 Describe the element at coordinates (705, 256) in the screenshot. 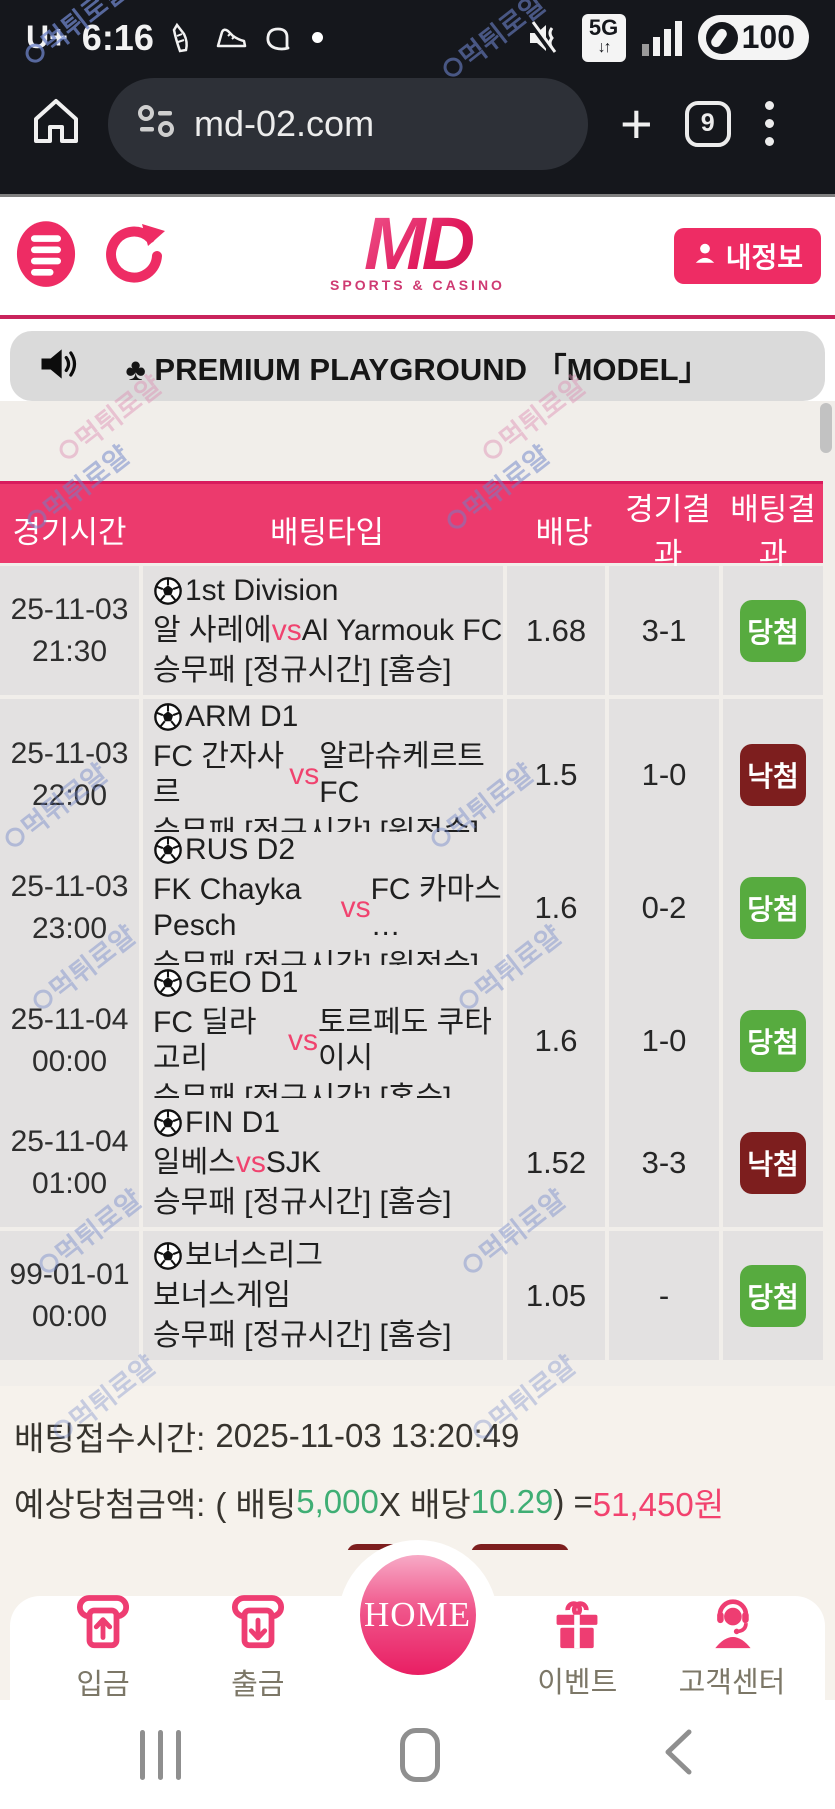

I see `person-icon` at that location.